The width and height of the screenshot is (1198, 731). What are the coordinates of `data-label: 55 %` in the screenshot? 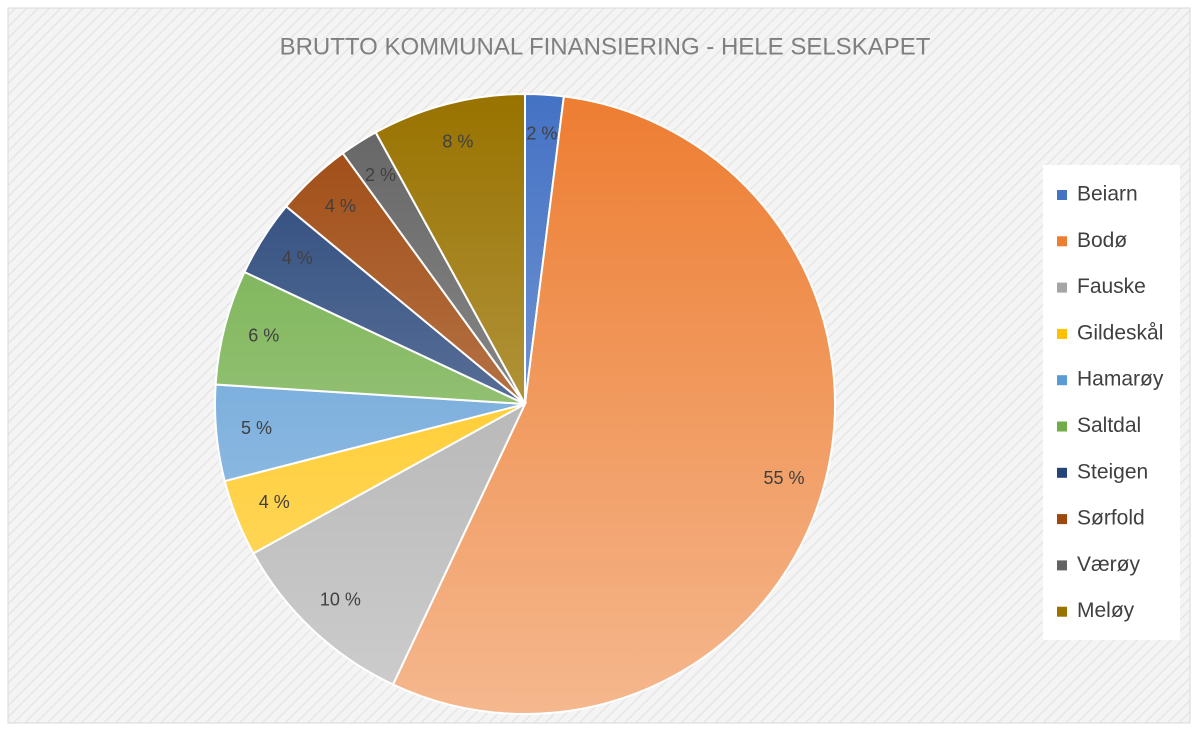 It's located at (783, 478).